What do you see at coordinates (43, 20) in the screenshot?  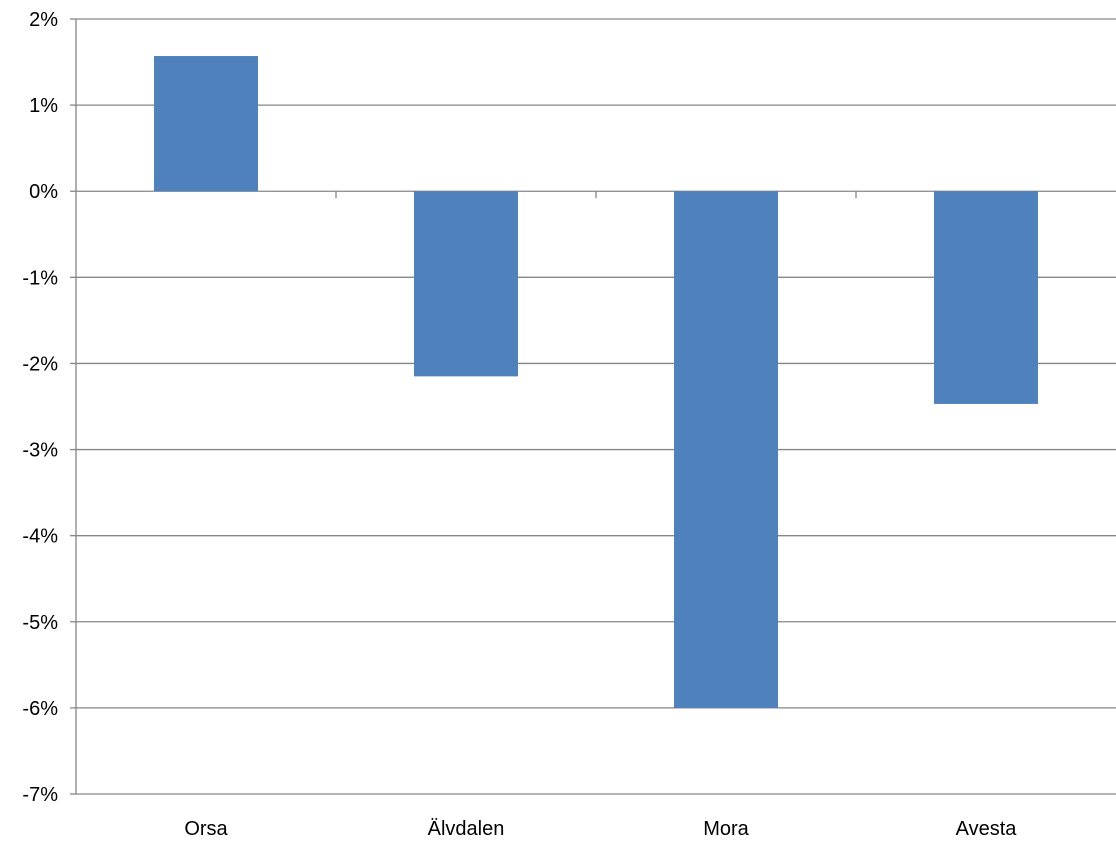 I see `y-tick-label: 2%` at bounding box center [43, 20].